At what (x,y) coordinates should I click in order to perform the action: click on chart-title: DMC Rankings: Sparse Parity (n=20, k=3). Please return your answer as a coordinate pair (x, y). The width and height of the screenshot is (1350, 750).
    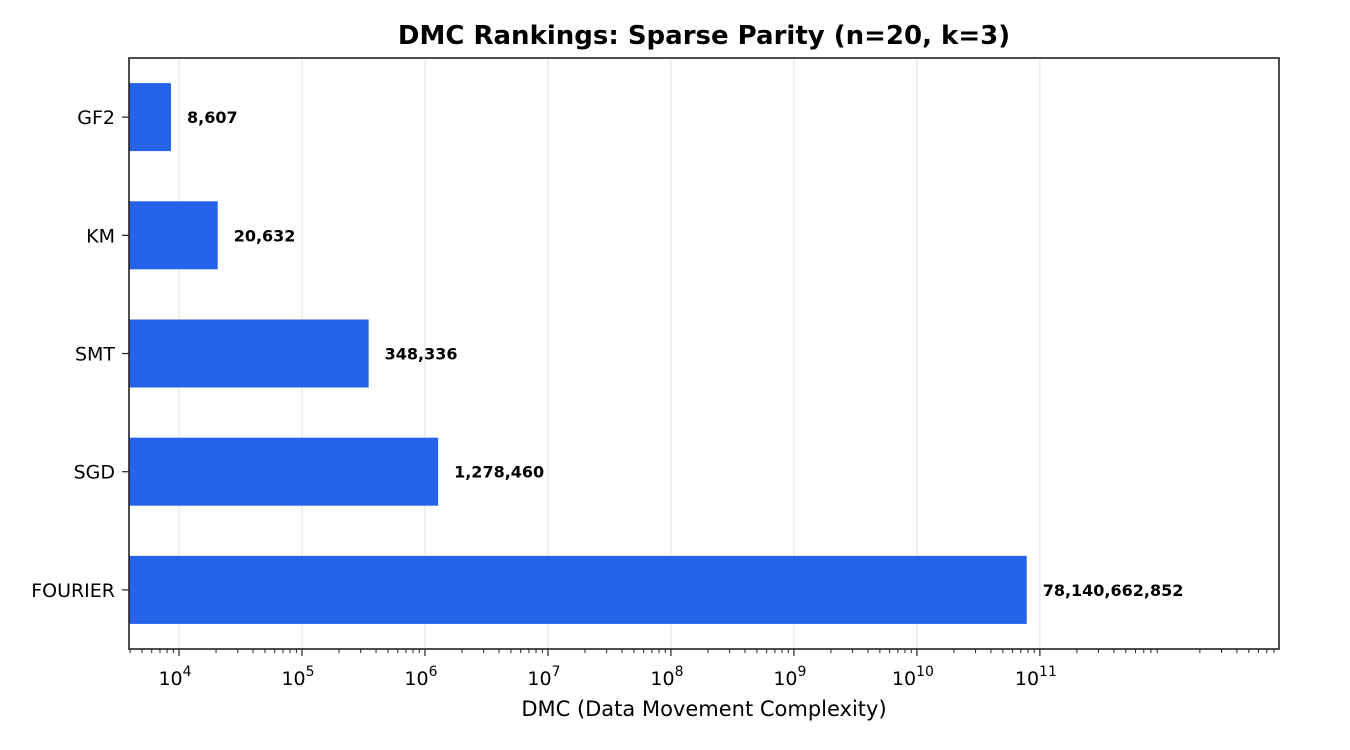
    Looking at the image, I should click on (704, 36).